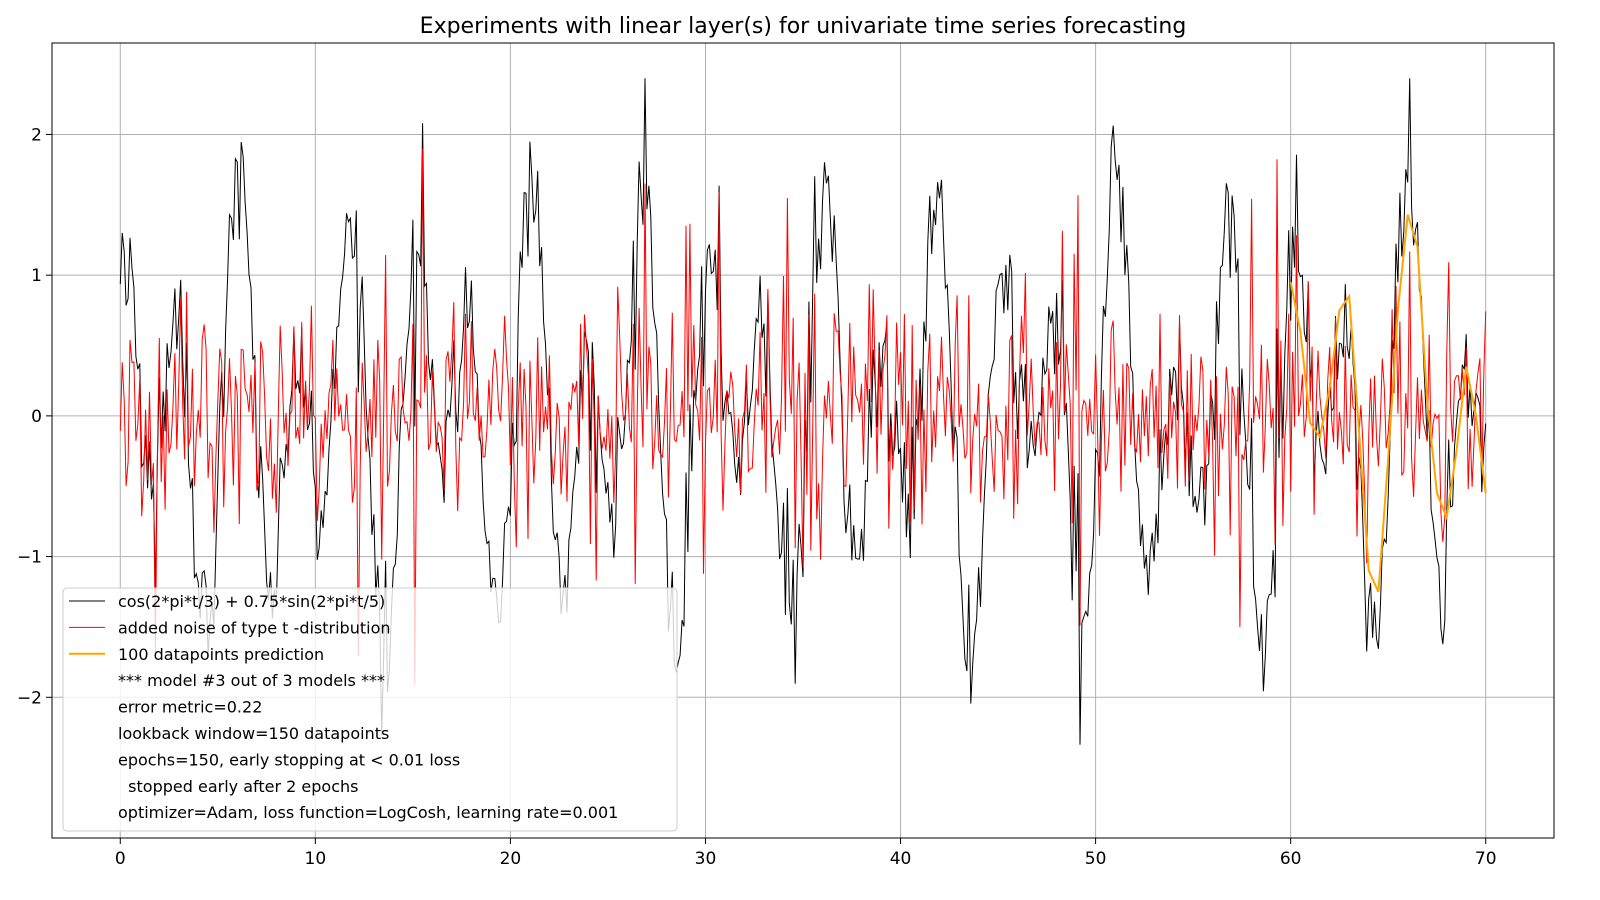 The width and height of the screenshot is (1600, 900). I want to click on legend-label: stopped early after 2 epochs, so click(238, 786).